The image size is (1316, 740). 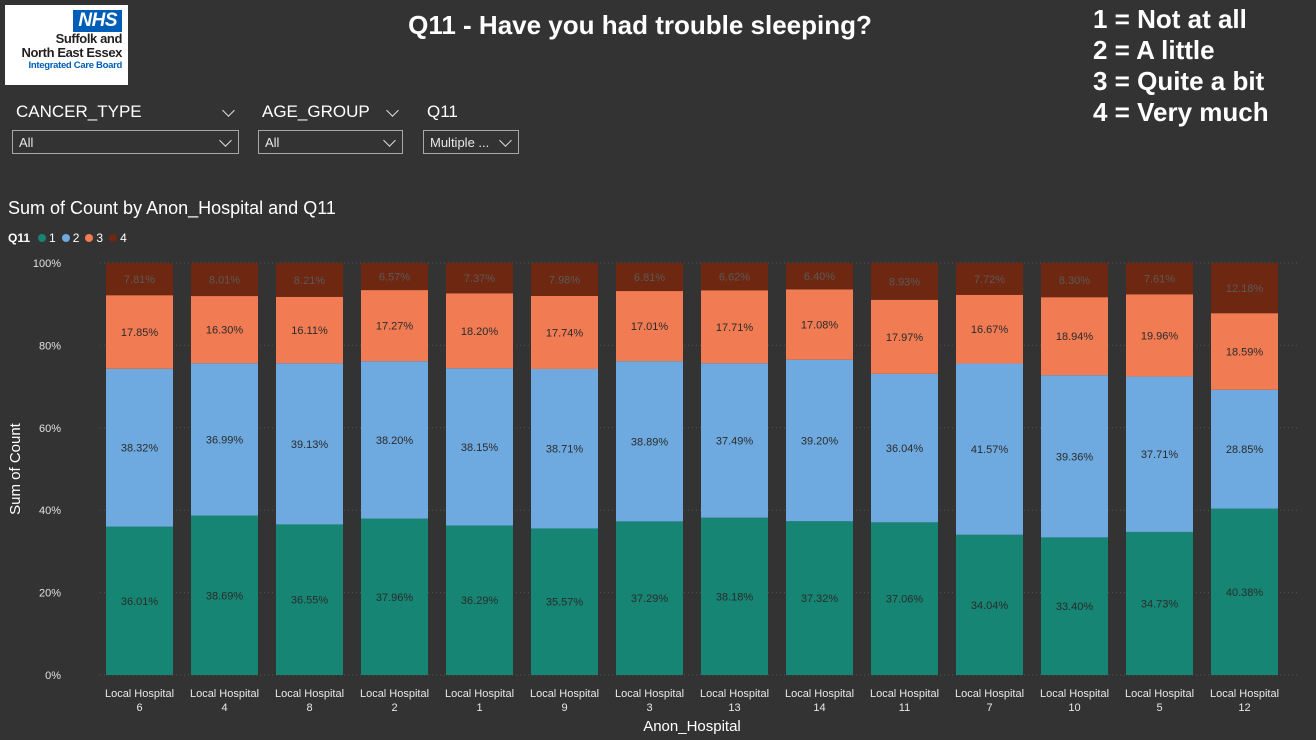 I want to click on data-label: 39.20%, so click(x=820, y=441).